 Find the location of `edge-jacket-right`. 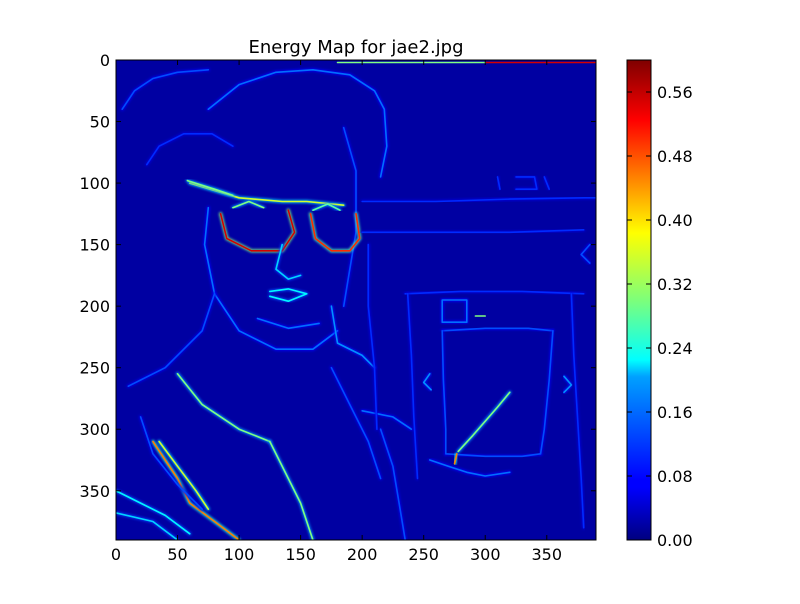

edge-jacket-right is located at coordinates (387, 420).